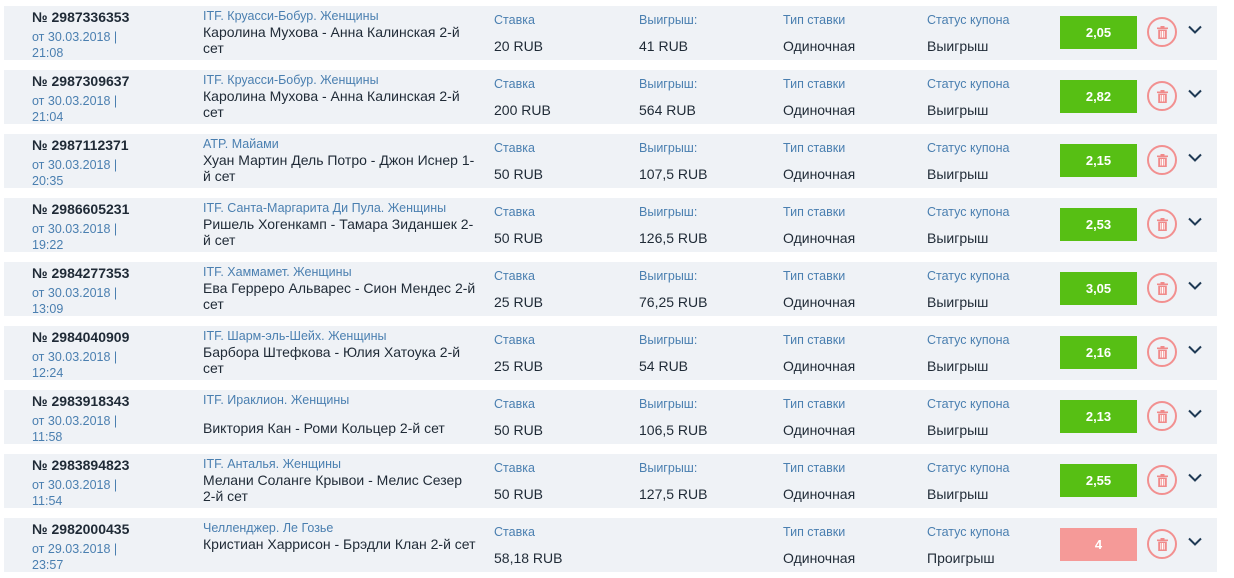 This screenshot has height=578, width=1234. What do you see at coordinates (272, 464) in the screenshot?
I see `league-link: ITF. Анталья. Женщины` at bounding box center [272, 464].